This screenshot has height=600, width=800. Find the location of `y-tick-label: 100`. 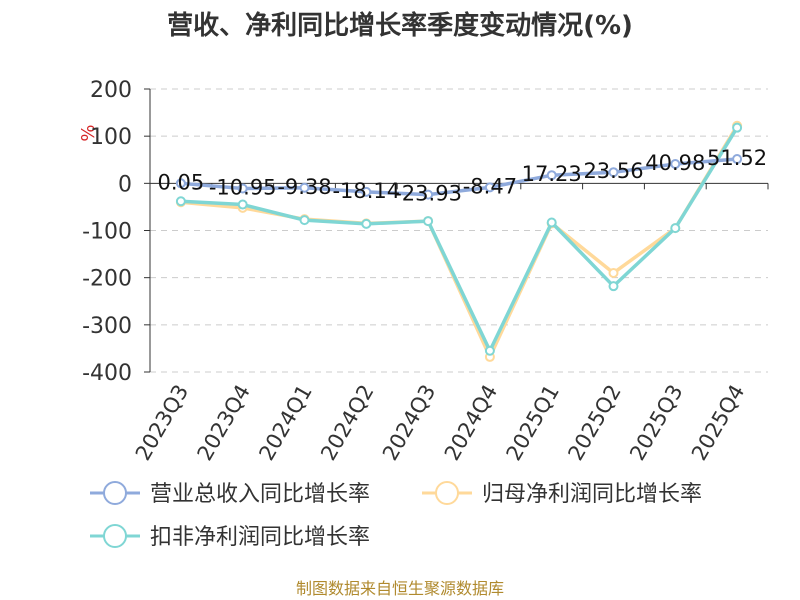

y-tick-label: 100 is located at coordinates (111, 137).